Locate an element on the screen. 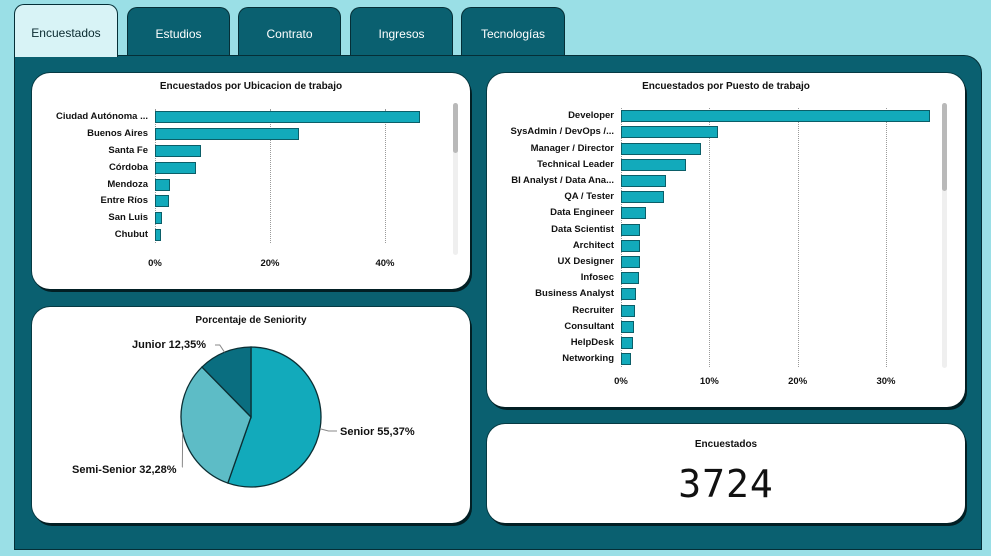  puesto-chart-title: Encuestados por Puesto de trabajo is located at coordinates (726, 86).